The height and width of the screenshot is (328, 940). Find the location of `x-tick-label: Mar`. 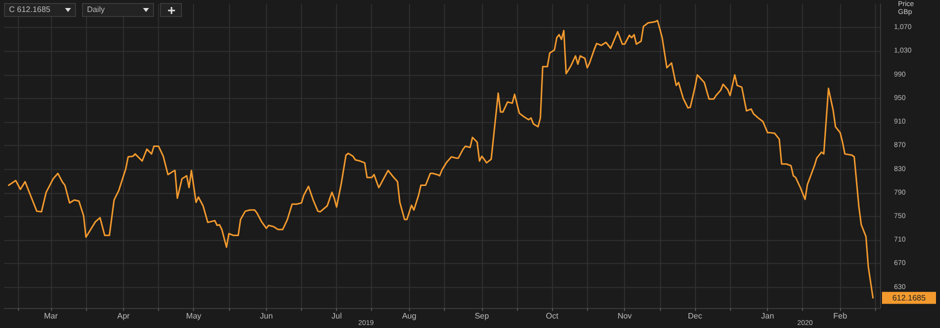

x-tick-label: Mar is located at coordinates (51, 316).